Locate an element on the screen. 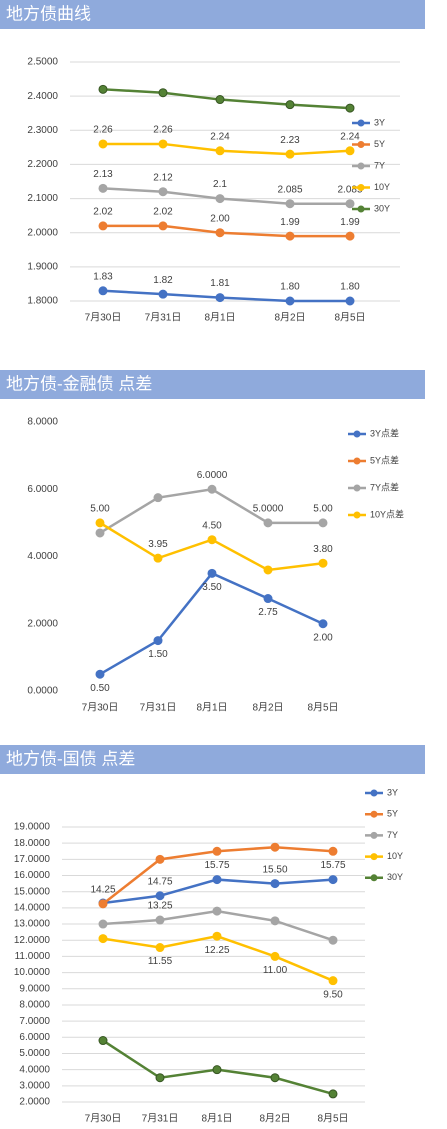  y-tick-label: 17.0000 is located at coordinates (32, 859).